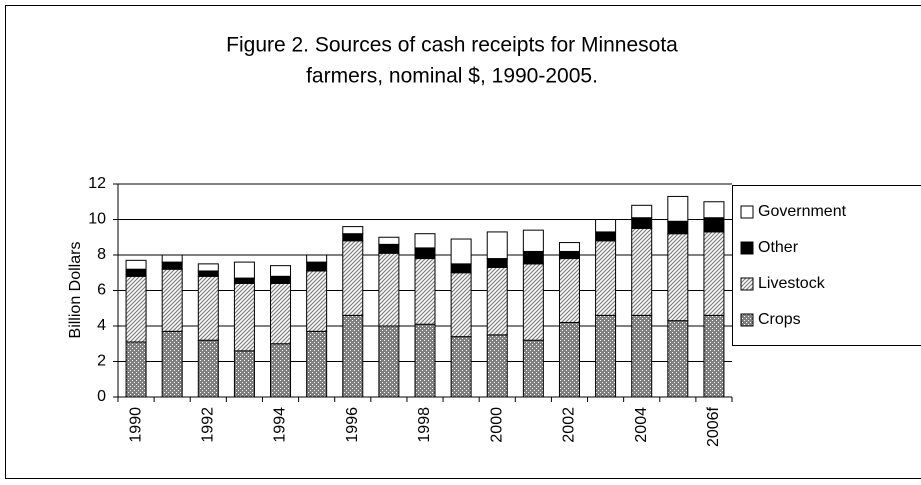 The image size is (921, 485). What do you see at coordinates (641, 425) in the screenshot?
I see `x-tick-label: 2004` at bounding box center [641, 425].